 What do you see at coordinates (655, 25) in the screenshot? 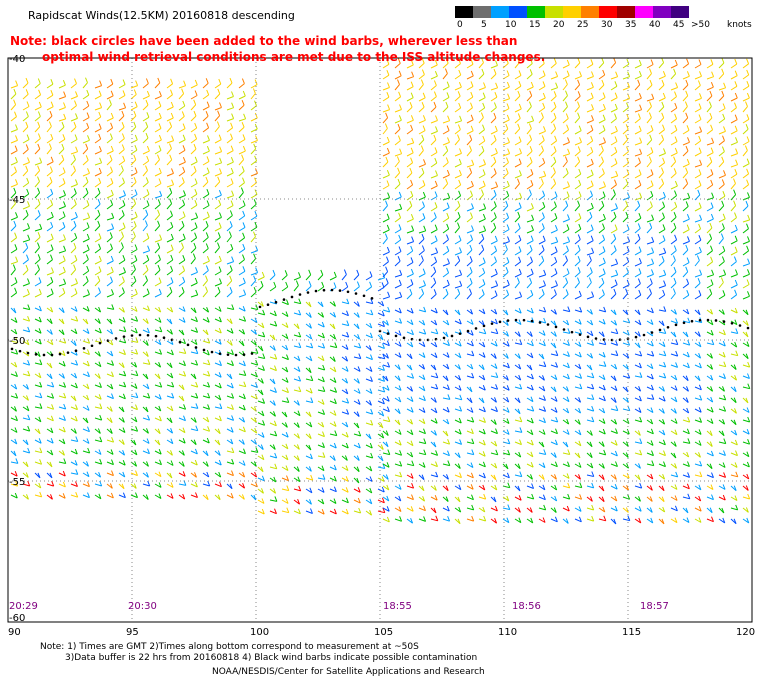
I see `legend-label: 40` at bounding box center [655, 25].